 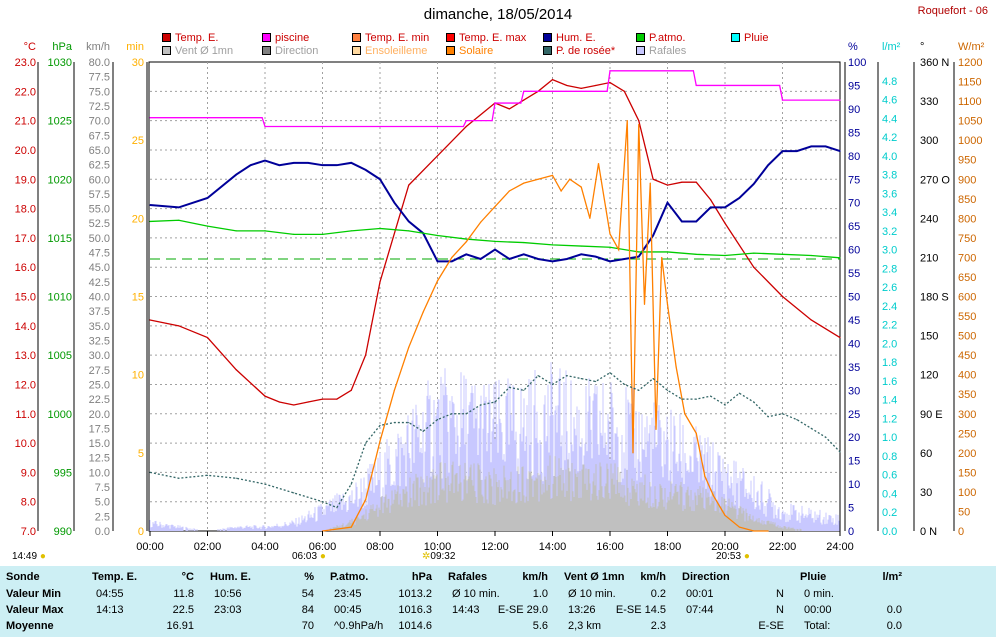 I want to click on sunmax-marker: ✲09:32, so click(x=439, y=556).